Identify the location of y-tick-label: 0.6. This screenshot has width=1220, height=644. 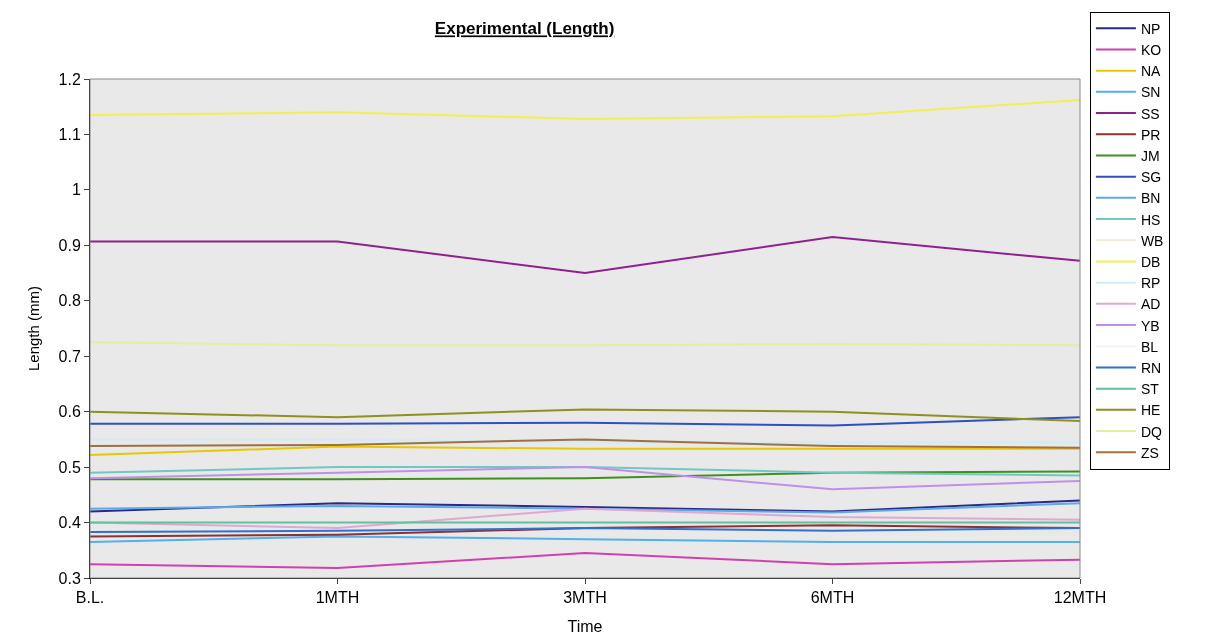
(69, 412).